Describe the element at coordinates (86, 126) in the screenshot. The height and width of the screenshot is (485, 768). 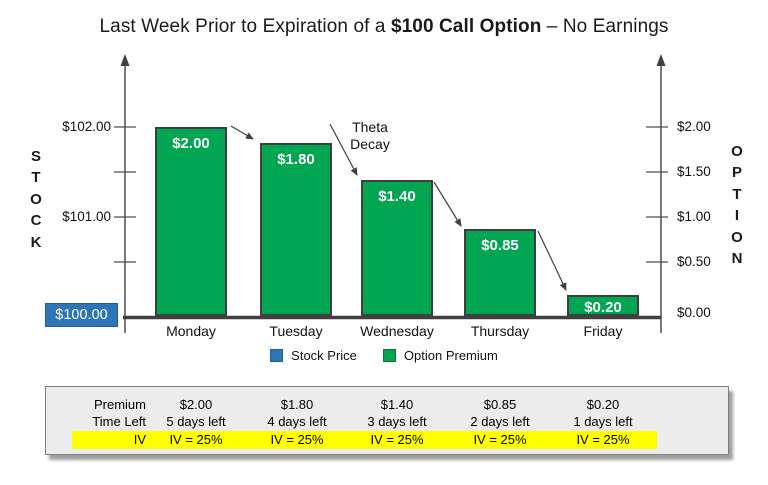
I see `stock-tick-label: $102.00` at that location.